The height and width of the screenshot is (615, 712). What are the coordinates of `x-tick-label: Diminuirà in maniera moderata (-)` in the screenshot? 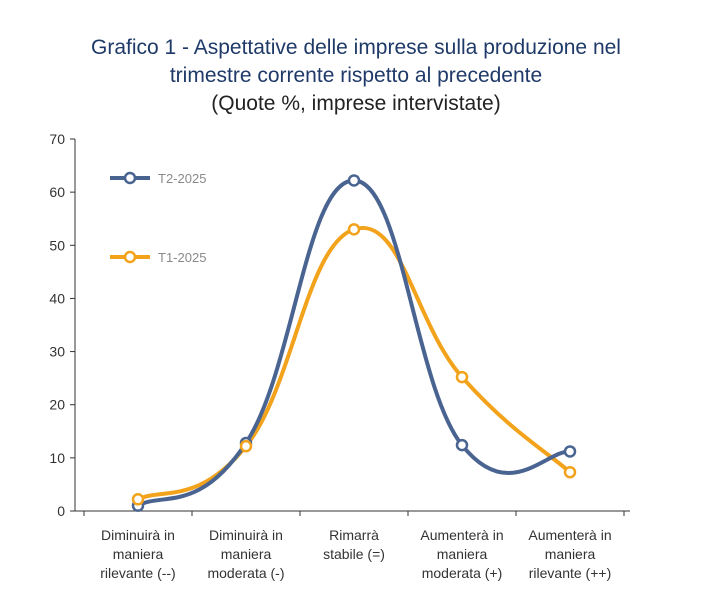 It's located at (245, 554).